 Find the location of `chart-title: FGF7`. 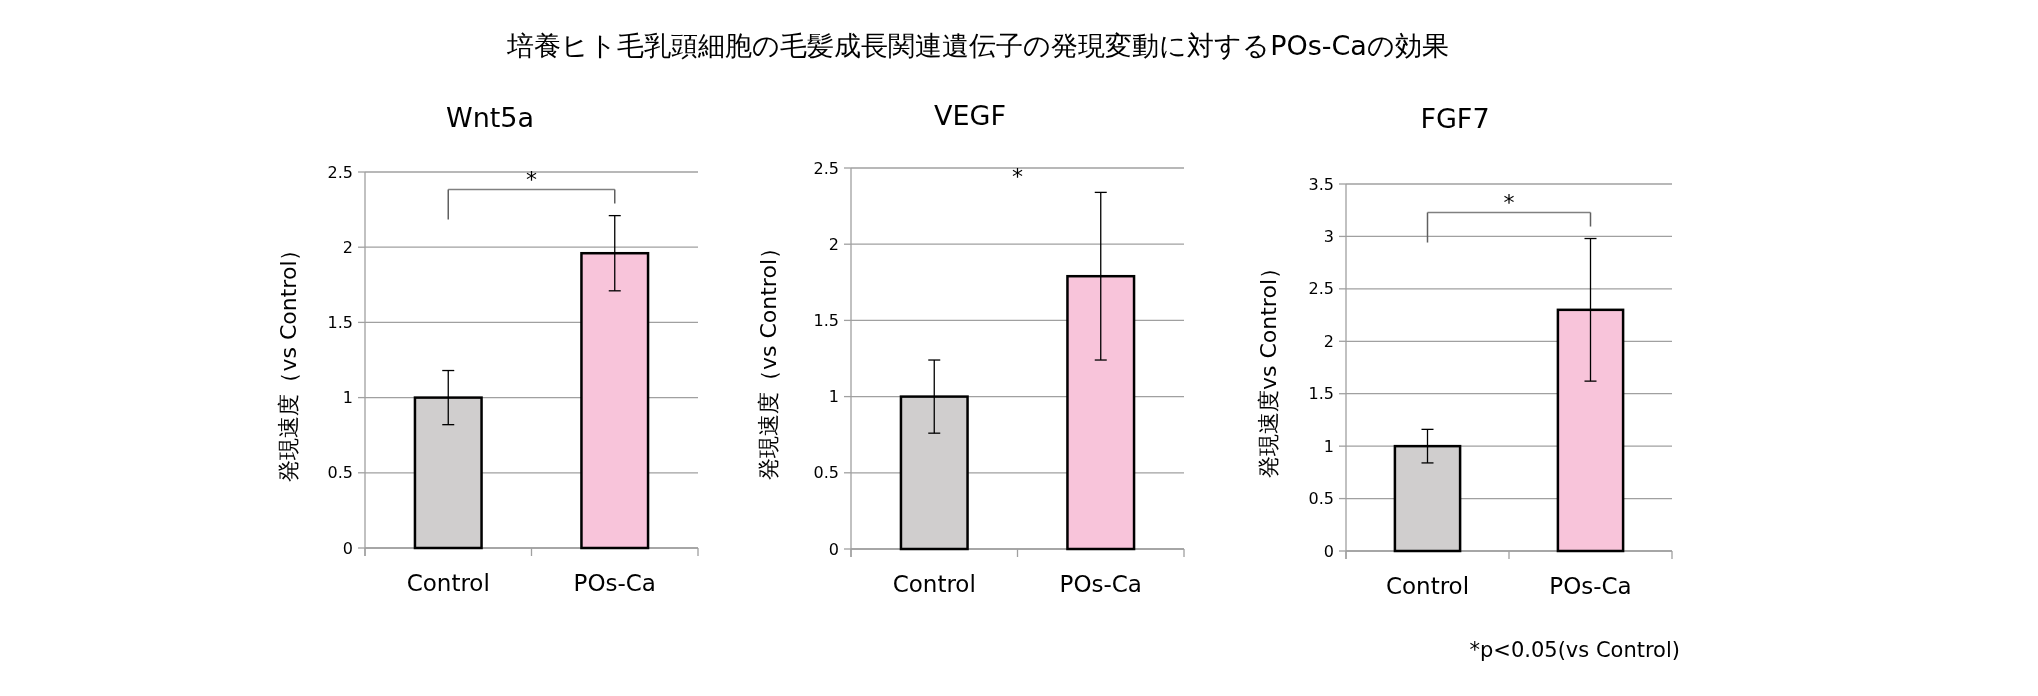

chart-title: FGF7 is located at coordinates (1455, 118).